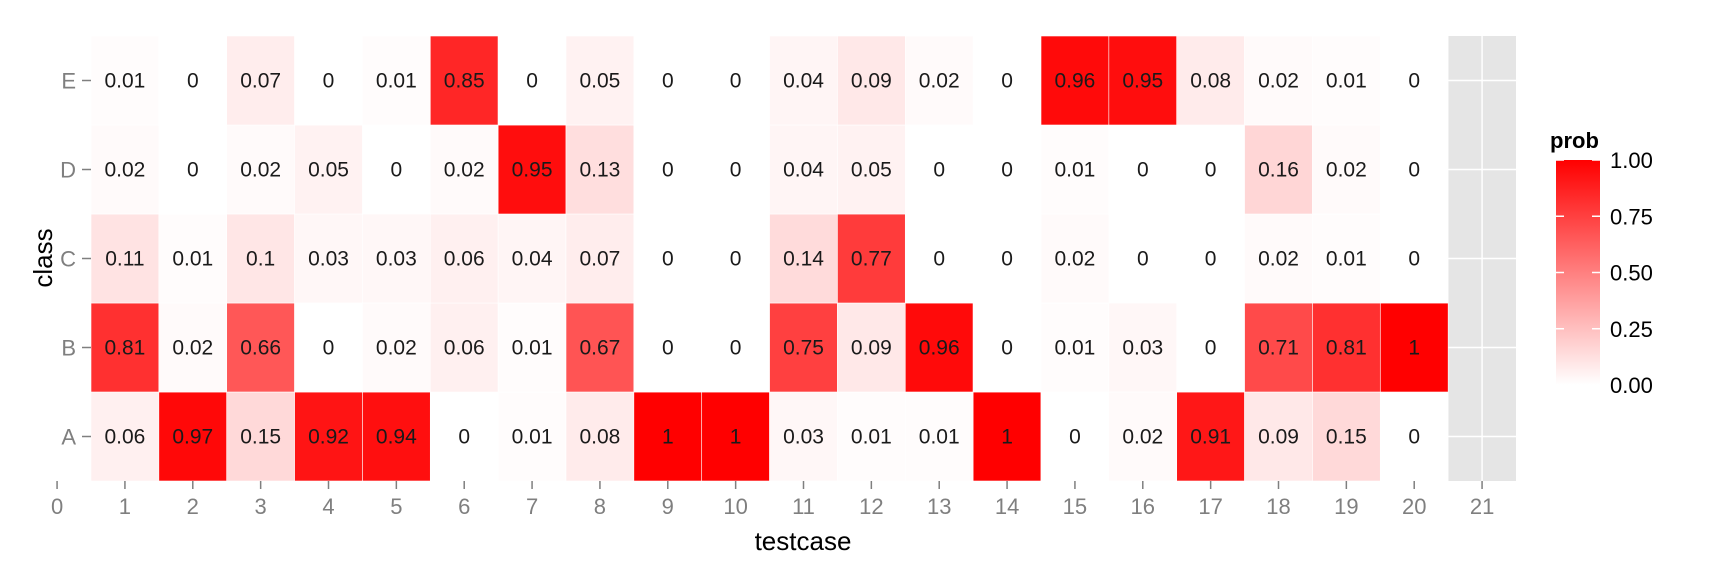  I want to click on cell-label-D-5: 0, so click(397, 170).